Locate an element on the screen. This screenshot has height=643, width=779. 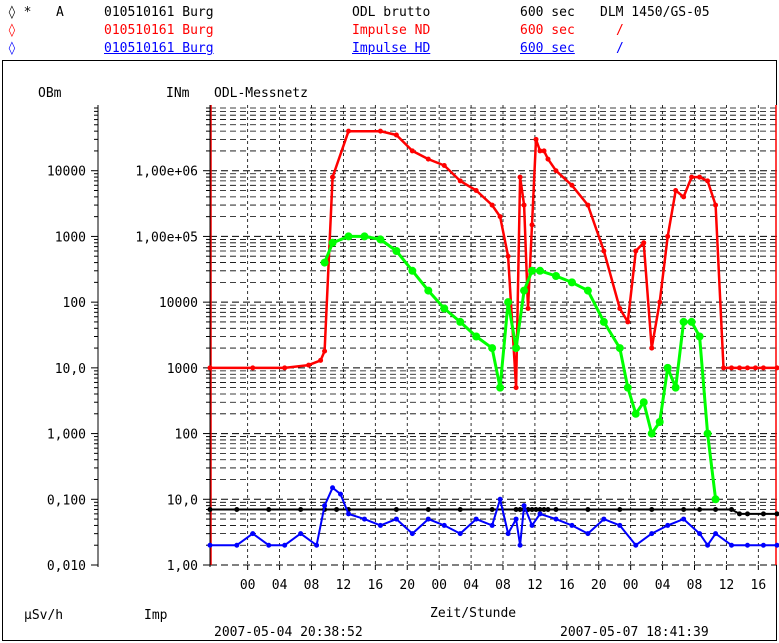
left-tick-label: 1,000 is located at coordinates (66, 435).